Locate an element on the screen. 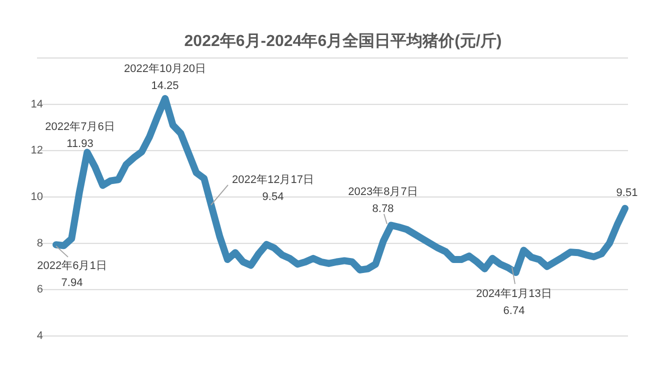 The height and width of the screenshot is (375, 666). y-tick-label: 14 is located at coordinates (36, 104).